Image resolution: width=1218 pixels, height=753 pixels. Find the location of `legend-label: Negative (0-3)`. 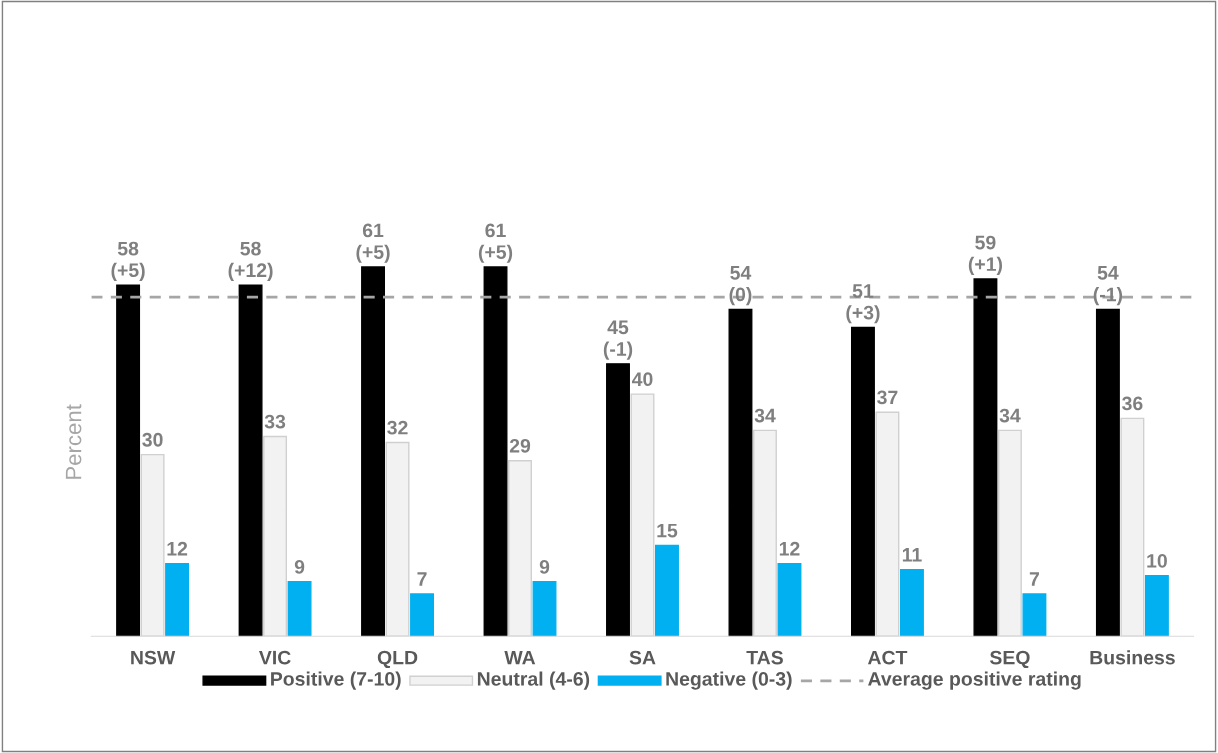

legend-label: Negative (0-3) is located at coordinates (729, 680).